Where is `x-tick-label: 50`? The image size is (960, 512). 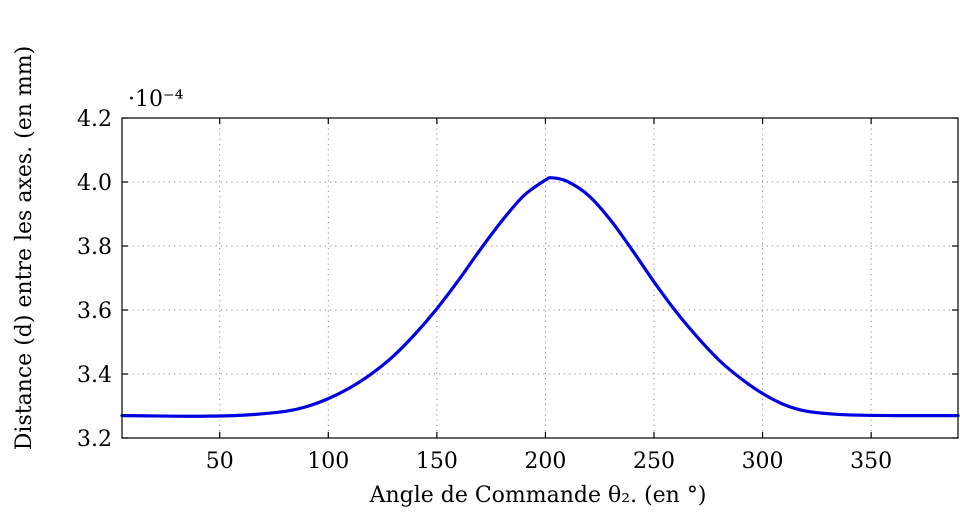 x-tick-label: 50 is located at coordinates (220, 461).